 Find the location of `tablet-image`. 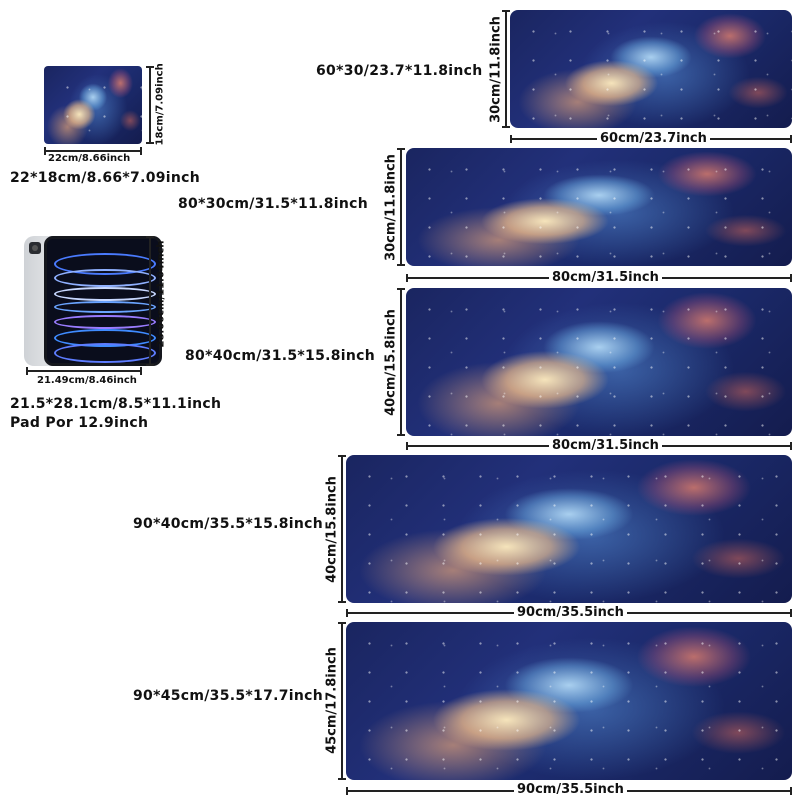

tablet-image is located at coordinates (94, 301).